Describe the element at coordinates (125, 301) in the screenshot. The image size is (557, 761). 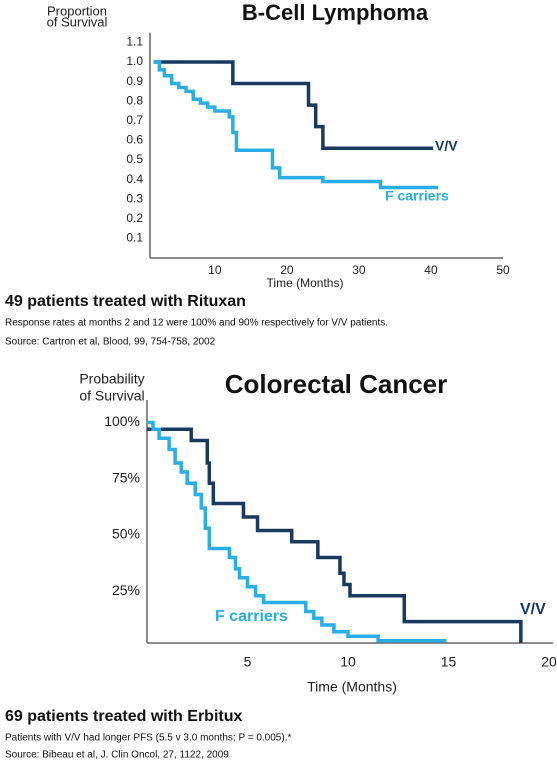
I see `caption-heading: 49 patients treated with Rituxan` at that location.